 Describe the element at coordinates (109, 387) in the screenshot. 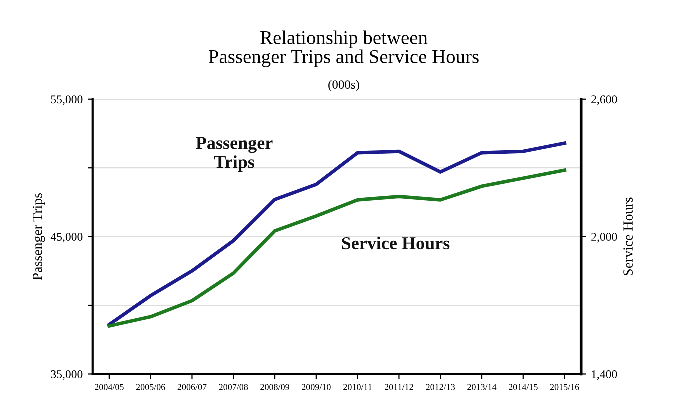

I see `x-tick-label: 2004/05` at that location.